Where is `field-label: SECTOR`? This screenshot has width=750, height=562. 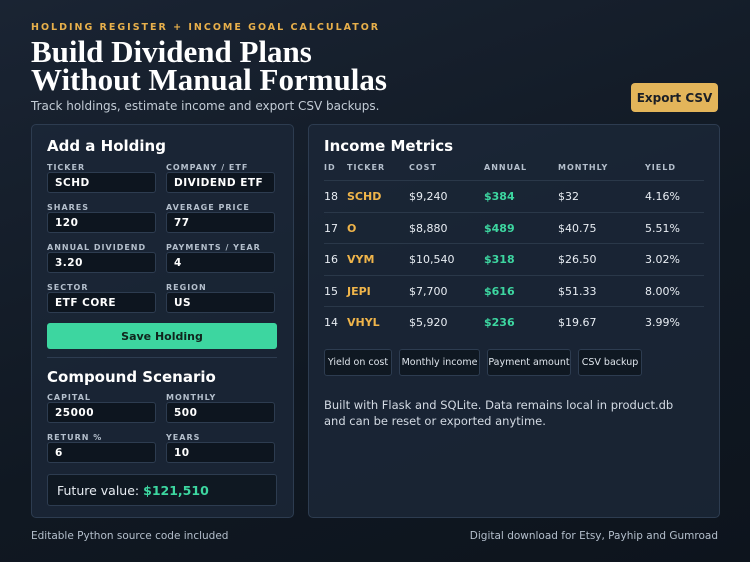
field-label: SECTOR is located at coordinates (68, 287).